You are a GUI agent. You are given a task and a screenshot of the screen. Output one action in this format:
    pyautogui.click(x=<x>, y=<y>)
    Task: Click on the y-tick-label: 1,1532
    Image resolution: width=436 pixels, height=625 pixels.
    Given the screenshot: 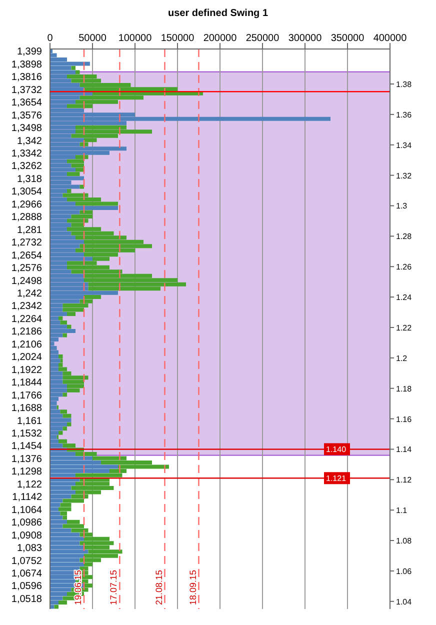 What is the action you would take?
    pyautogui.click(x=26, y=434)
    